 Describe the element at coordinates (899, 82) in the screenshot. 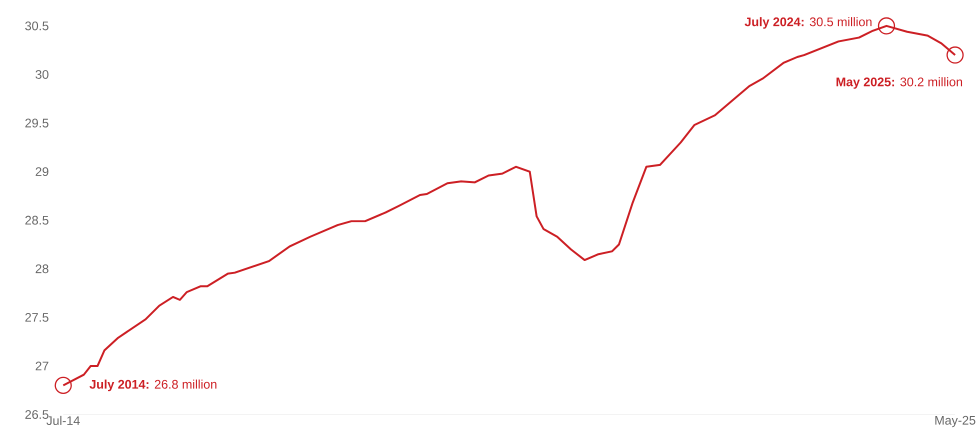

I see `annotation: May 2025: 30.2 million` at that location.